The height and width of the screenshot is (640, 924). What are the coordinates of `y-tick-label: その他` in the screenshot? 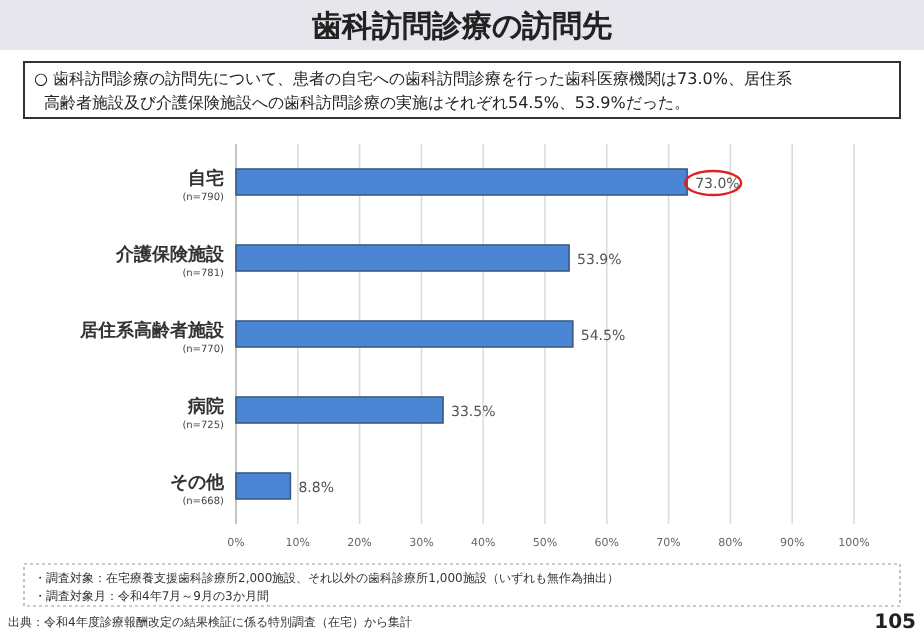 It's located at (198, 483).